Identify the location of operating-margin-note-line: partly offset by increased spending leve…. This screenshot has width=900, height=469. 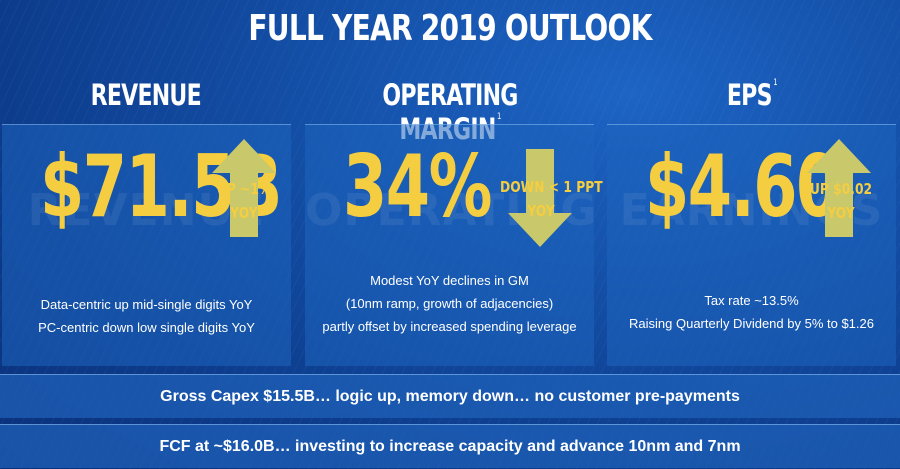
(449, 326).